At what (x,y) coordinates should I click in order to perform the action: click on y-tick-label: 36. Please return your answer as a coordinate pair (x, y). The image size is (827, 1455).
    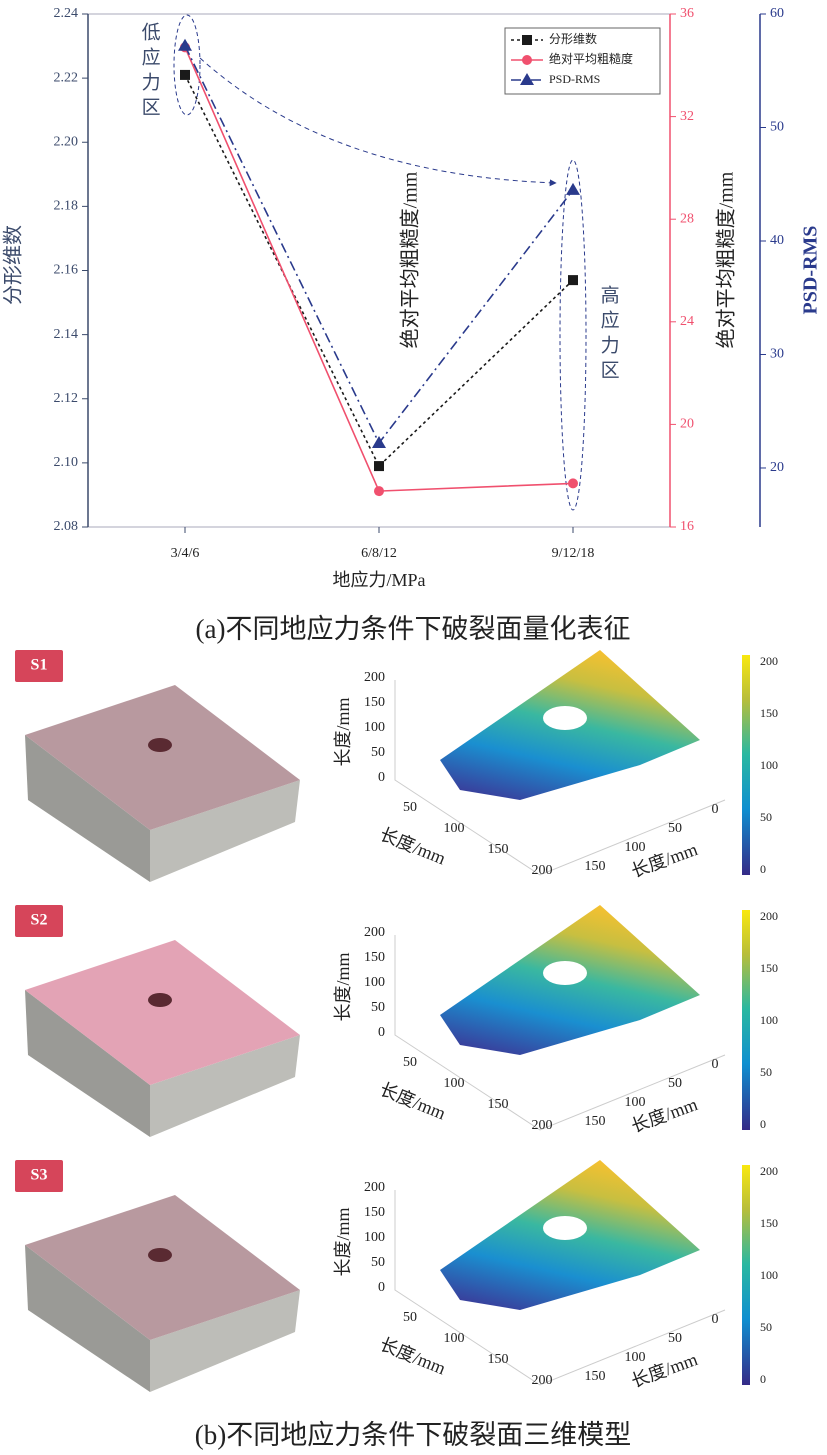
    Looking at the image, I should click on (687, 13).